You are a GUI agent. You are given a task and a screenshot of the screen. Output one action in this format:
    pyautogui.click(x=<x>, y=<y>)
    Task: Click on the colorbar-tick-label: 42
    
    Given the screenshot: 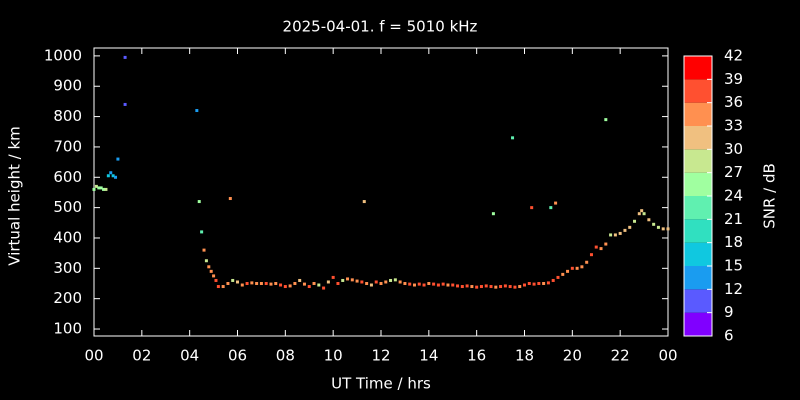 What is the action you would take?
    pyautogui.click(x=733, y=56)
    